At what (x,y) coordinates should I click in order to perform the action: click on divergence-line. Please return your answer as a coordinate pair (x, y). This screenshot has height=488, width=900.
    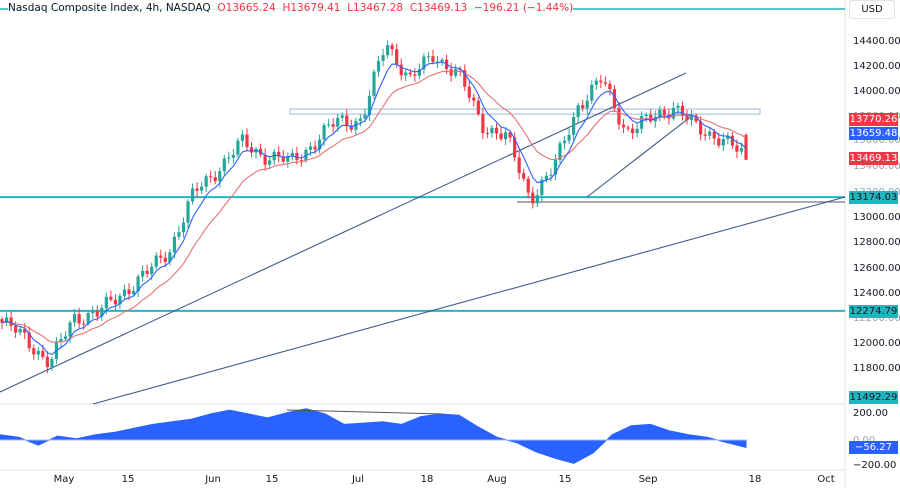
    Looking at the image, I should click on (365, 412).